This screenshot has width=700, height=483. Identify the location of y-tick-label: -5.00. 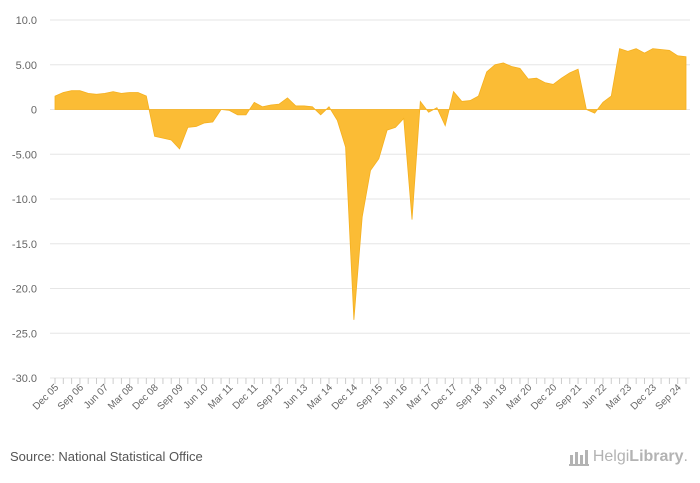
(24, 155).